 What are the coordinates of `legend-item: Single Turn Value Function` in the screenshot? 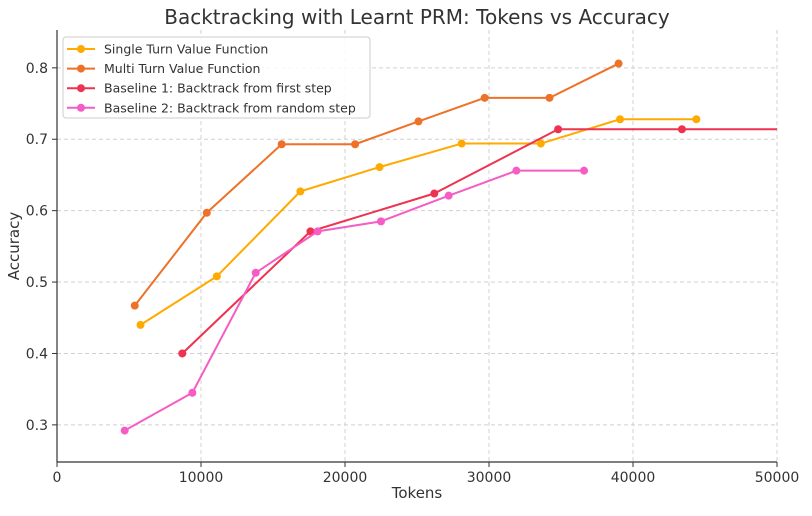 It's located at (167, 49).